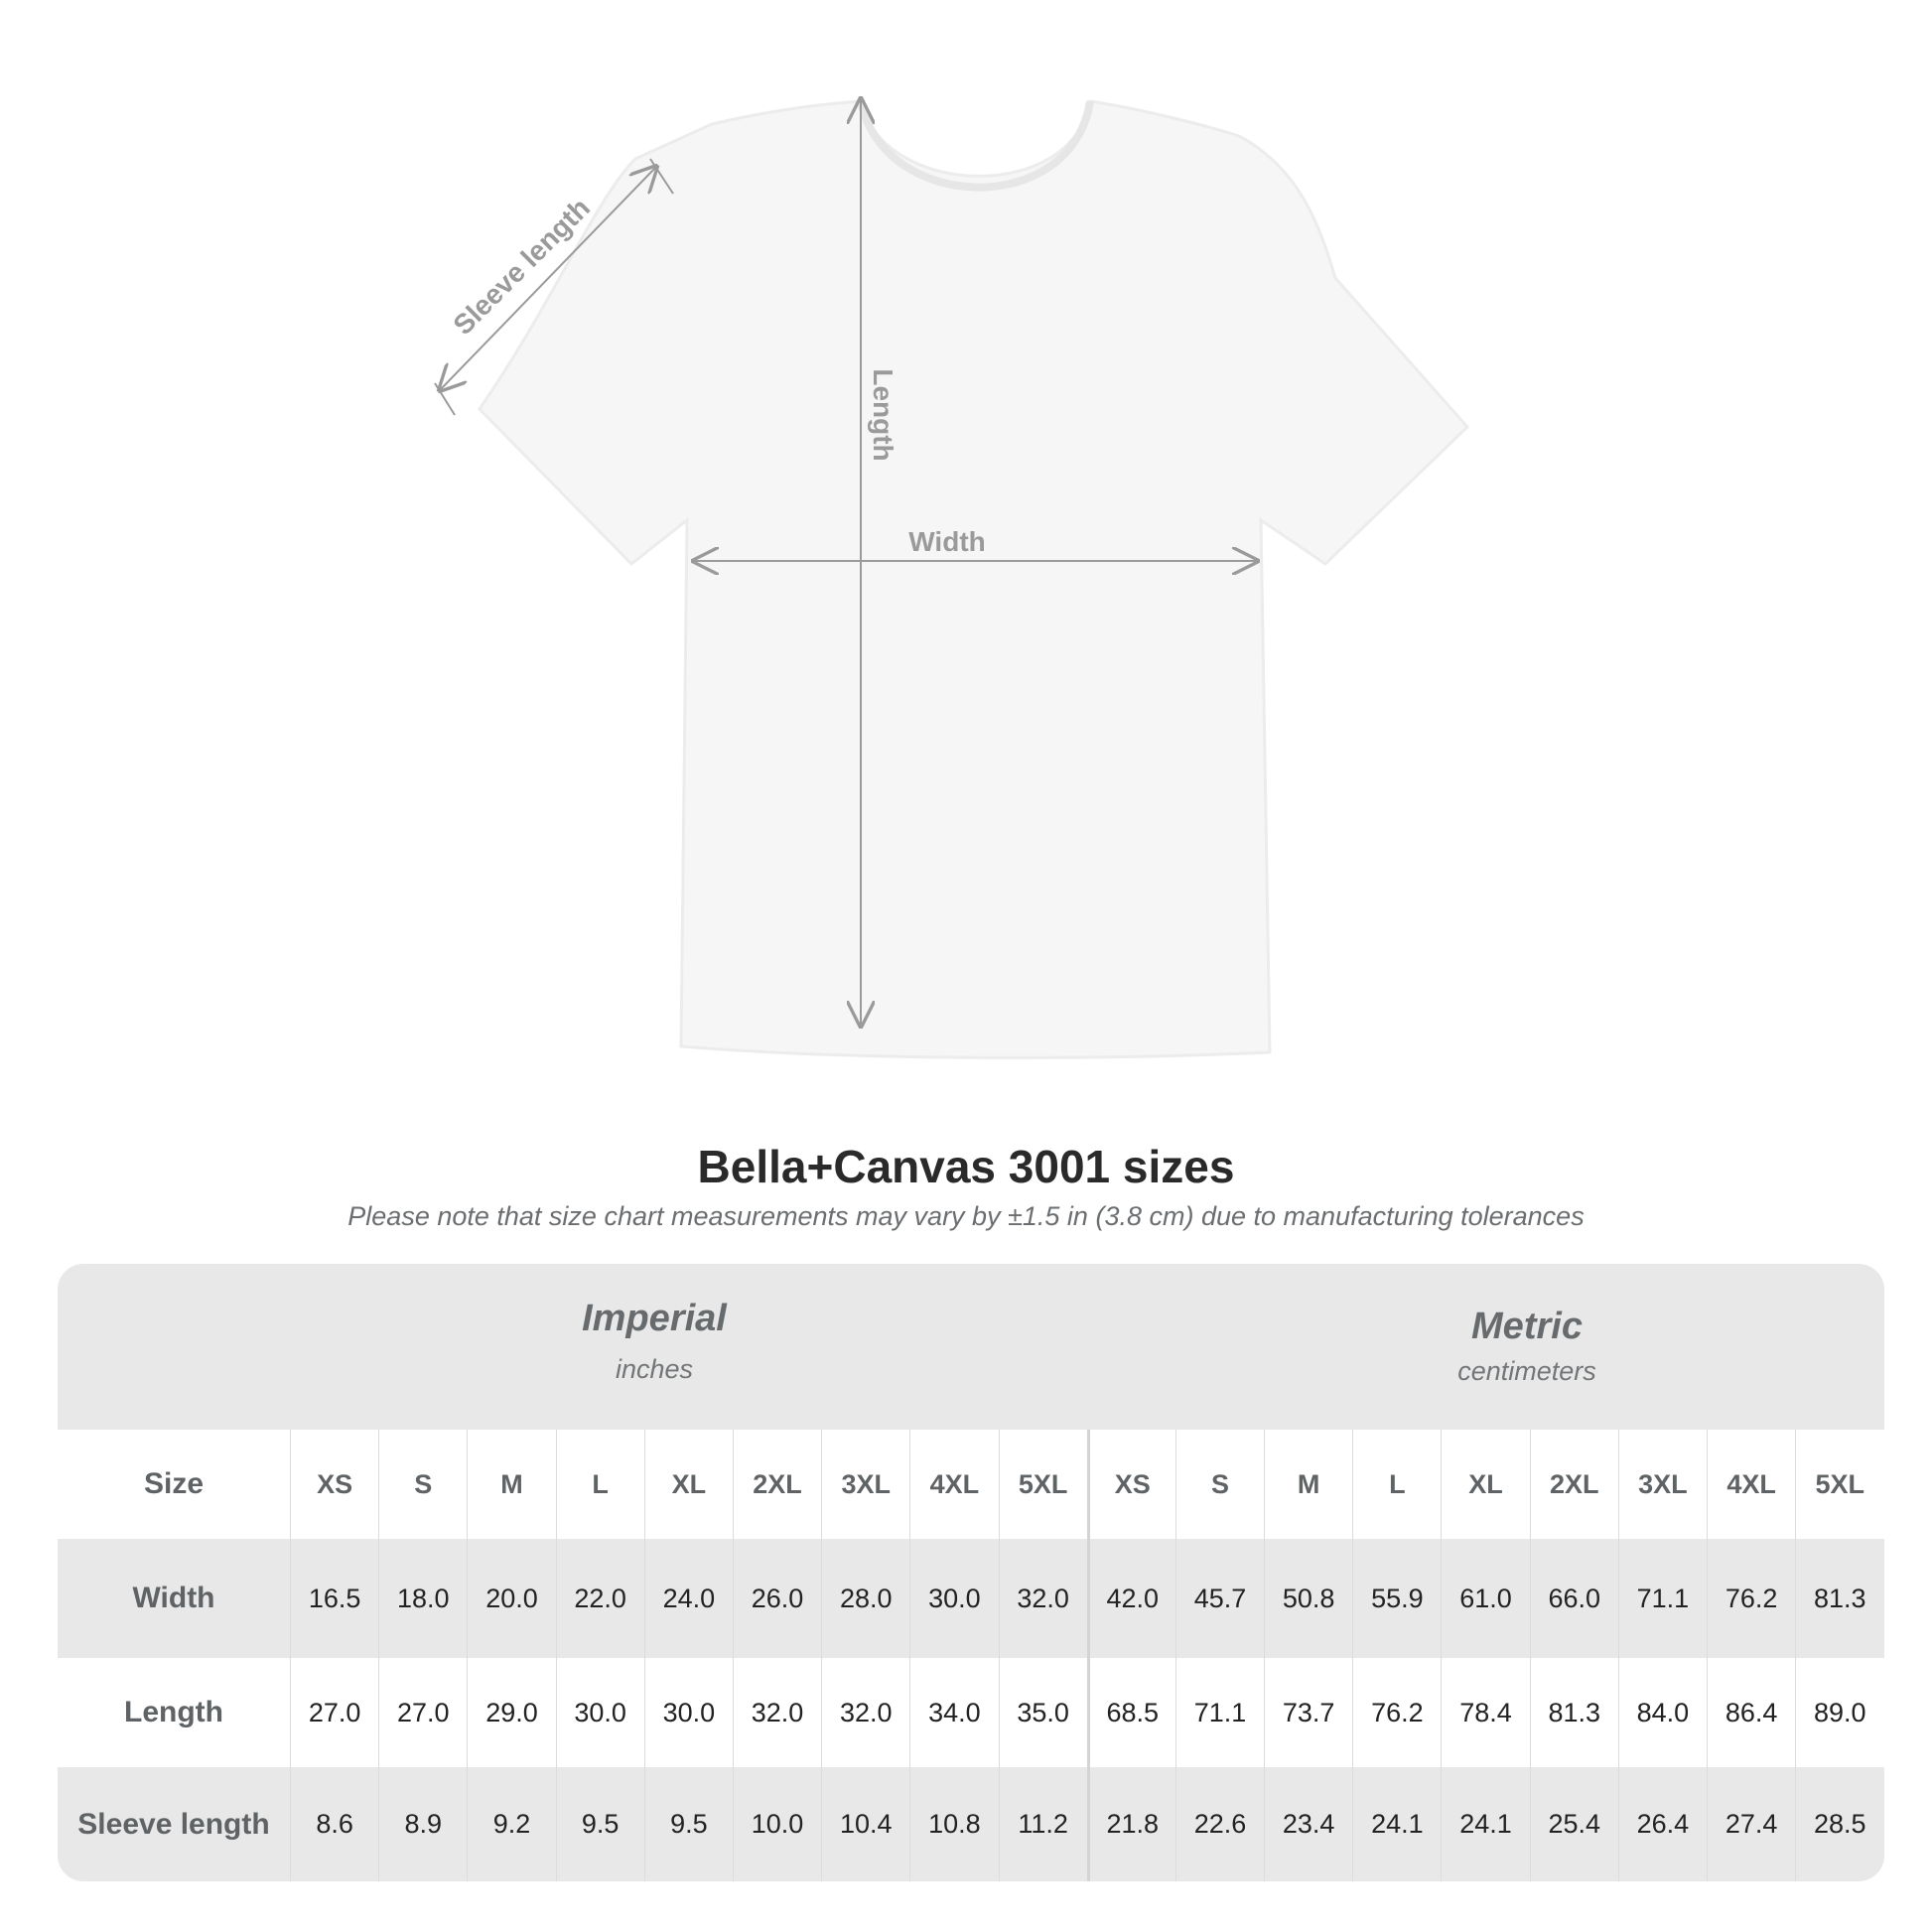 This screenshot has width=1932, height=1932. What do you see at coordinates (511, 1599) in the screenshot?
I see `table-cell: 20.0` at bounding box center [511, 1599].